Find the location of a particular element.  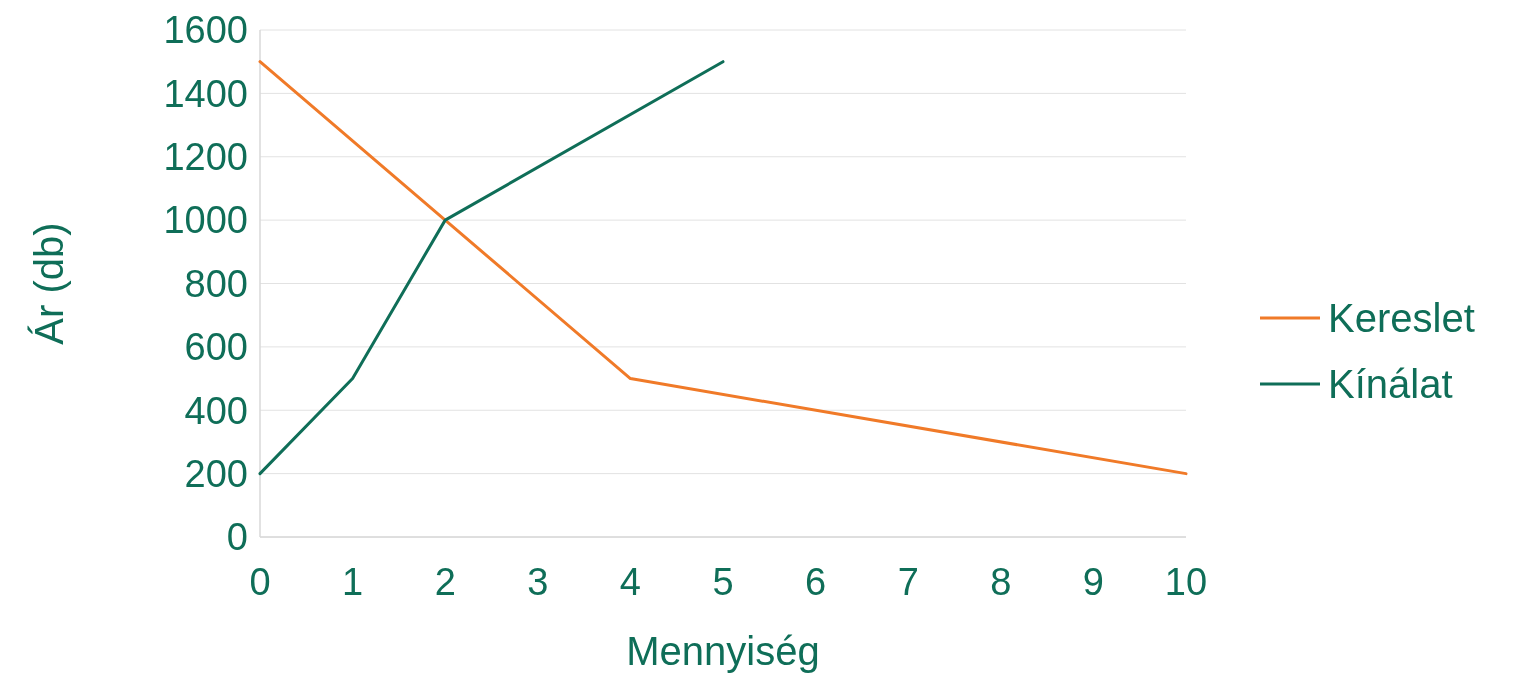

y-tick-label: 800 is located at coordinates (216, 283).